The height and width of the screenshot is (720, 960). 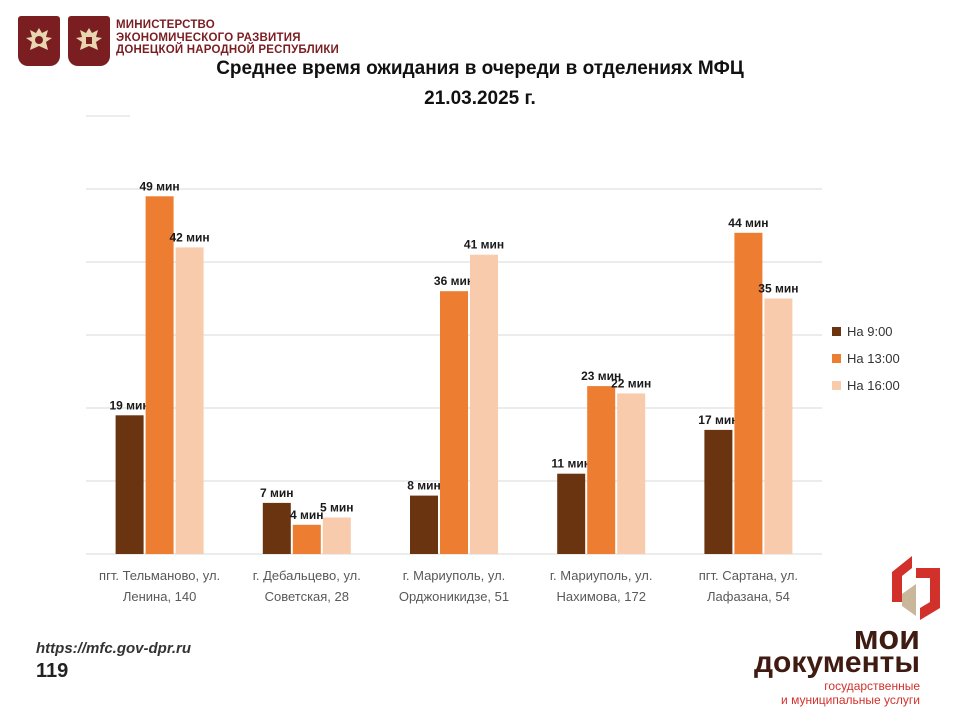 I want to click on legend-label: На 13:00, so click(x=873, y=358).